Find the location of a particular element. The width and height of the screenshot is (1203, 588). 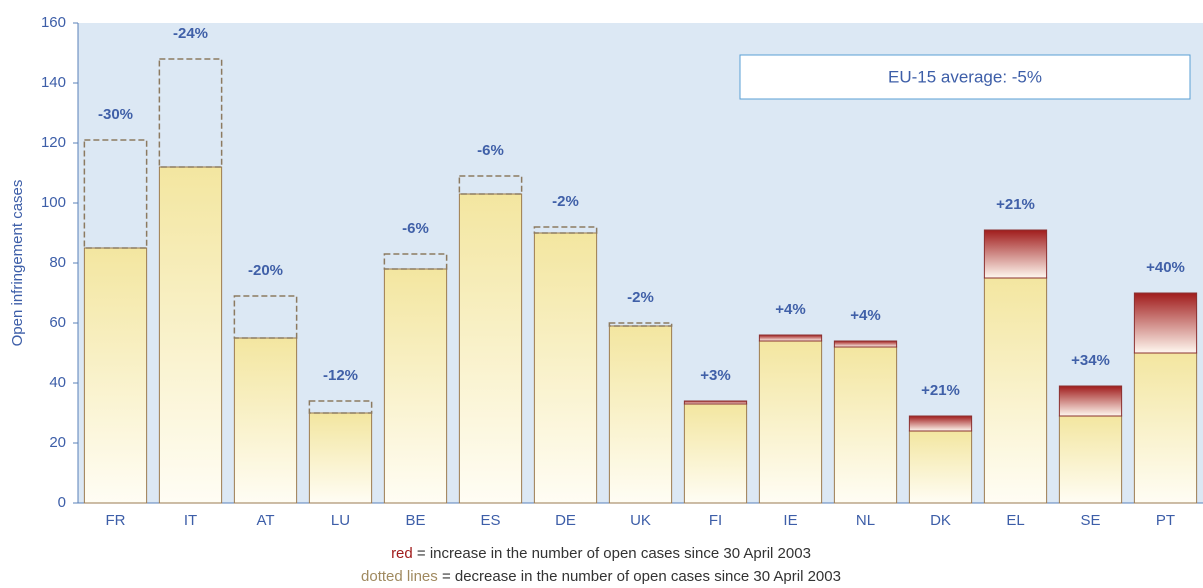

x-tick-label: EL is located at coordinates (1015, 520).